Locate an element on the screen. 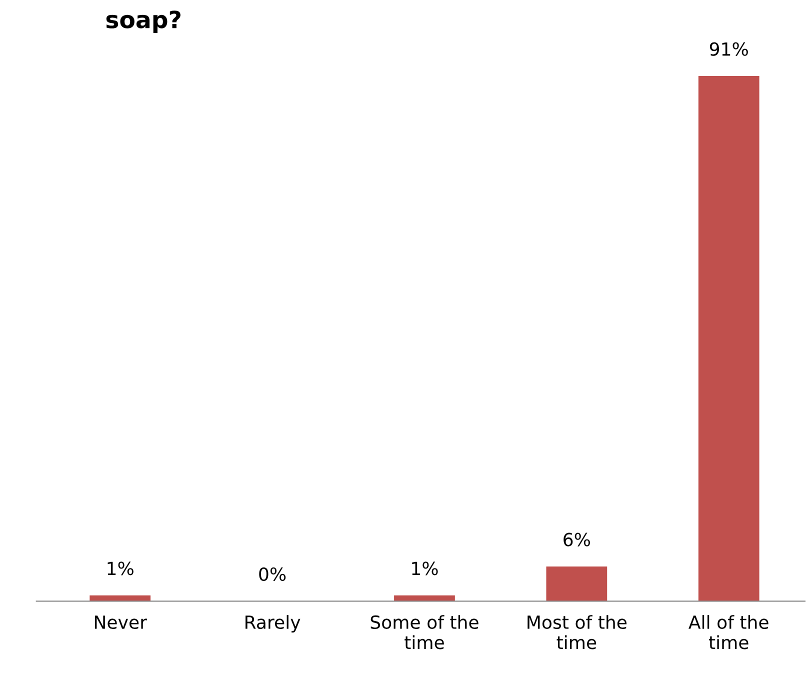  data-label: 0% is located at coordinates (272, 574).